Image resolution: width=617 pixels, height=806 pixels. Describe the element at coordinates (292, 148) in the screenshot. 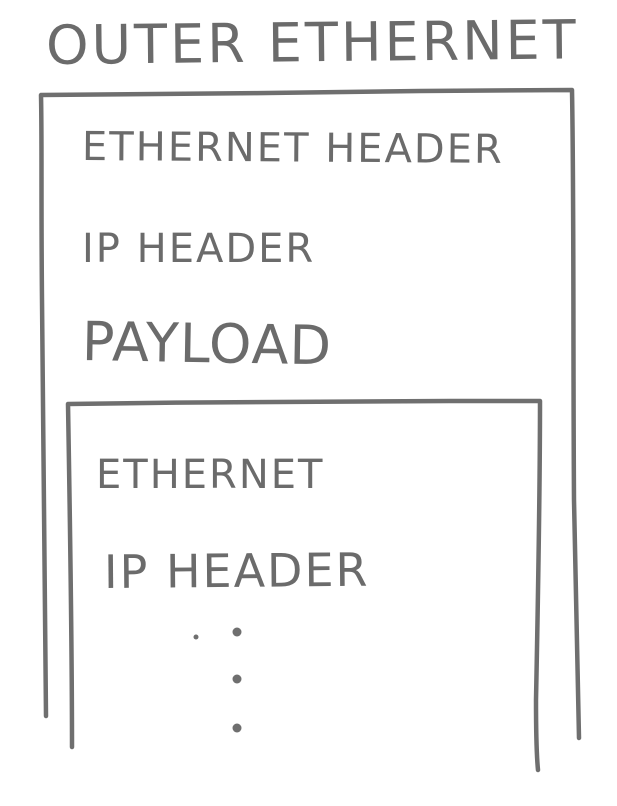

I see `outer-ethernet-header-label: ETHERNET HEADER` at that location.